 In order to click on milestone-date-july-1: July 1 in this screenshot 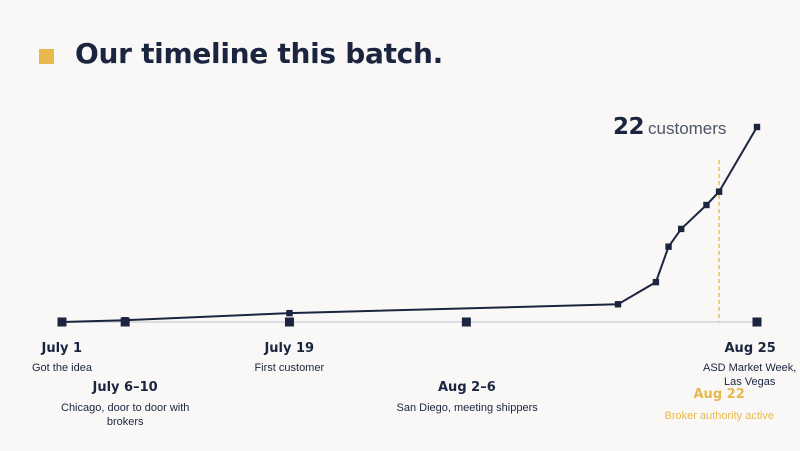, I will do `click(62, 348)`.